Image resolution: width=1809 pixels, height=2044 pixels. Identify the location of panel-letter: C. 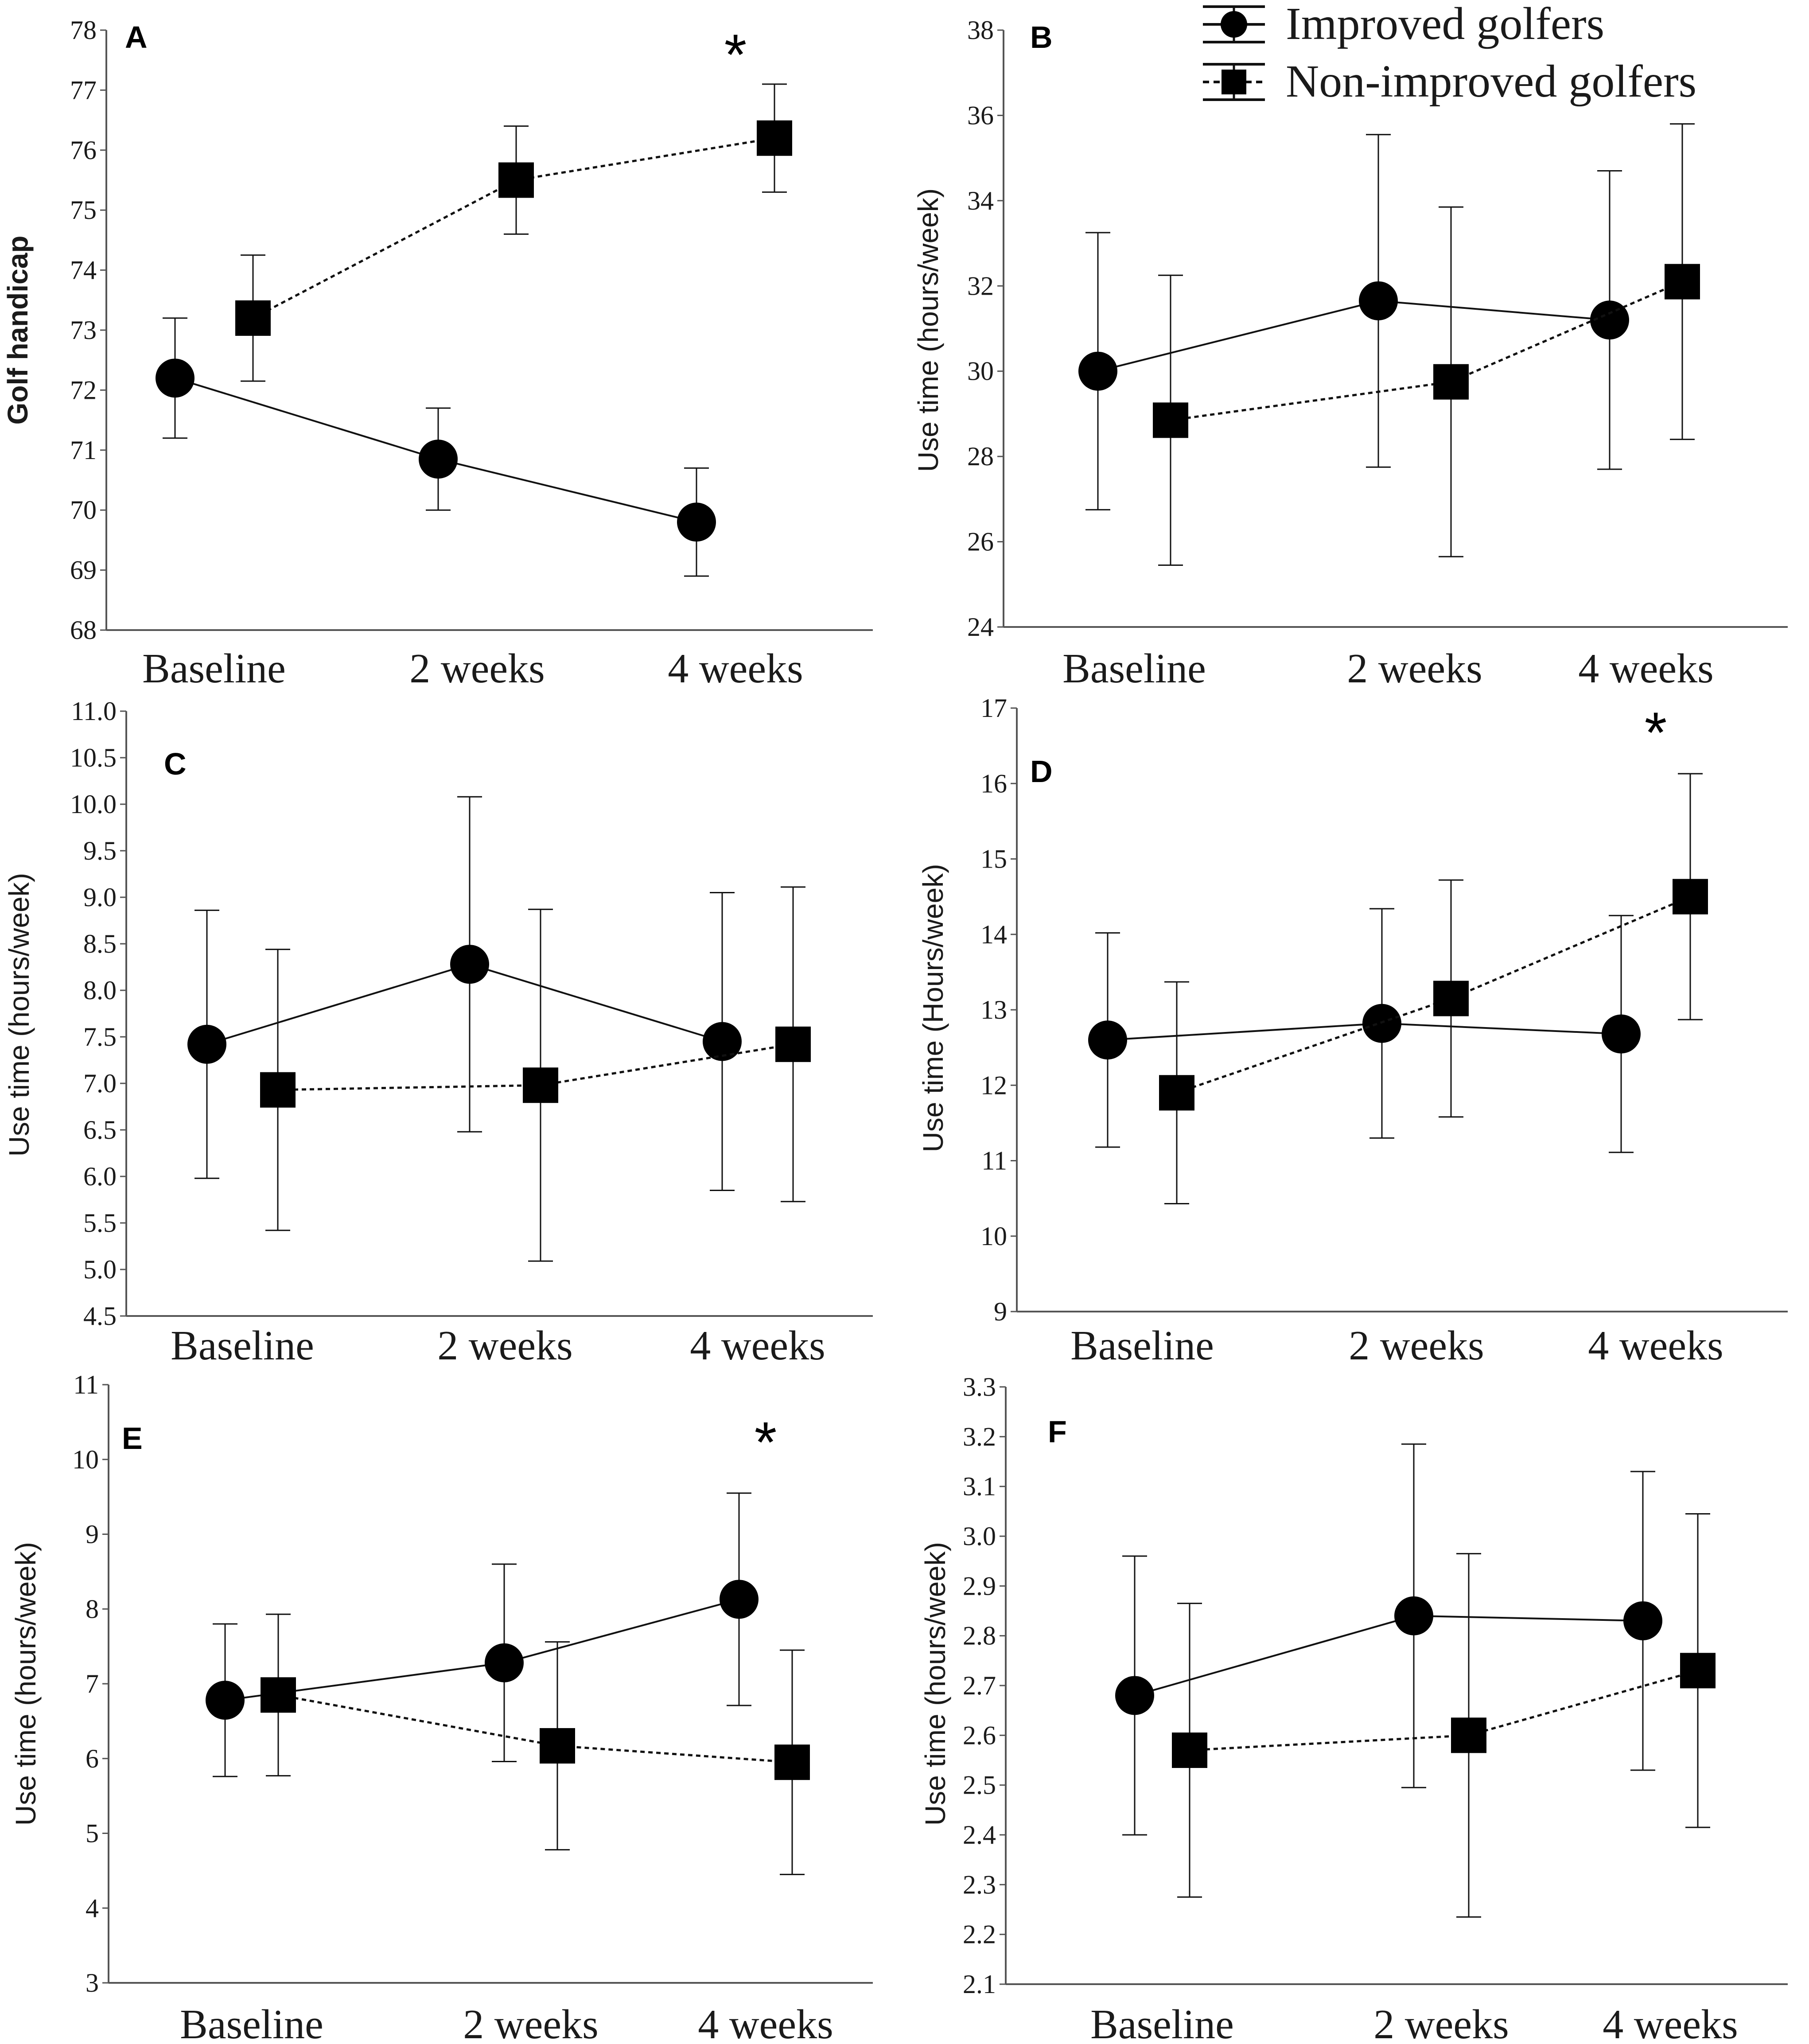
(175, 764).